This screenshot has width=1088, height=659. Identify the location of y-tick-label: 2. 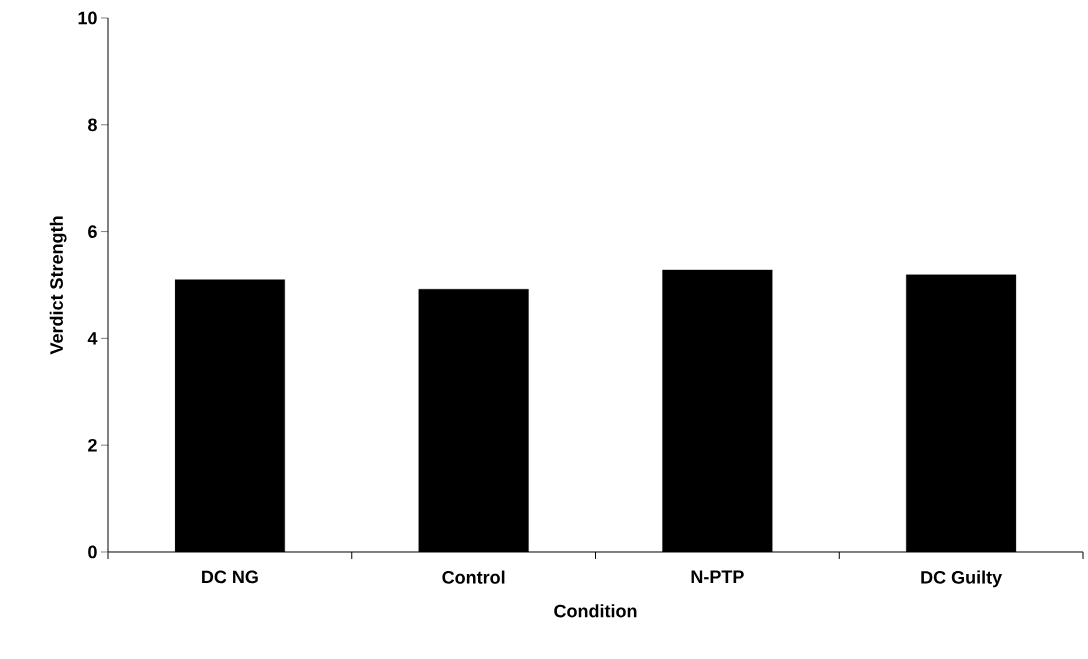
(92, 445).